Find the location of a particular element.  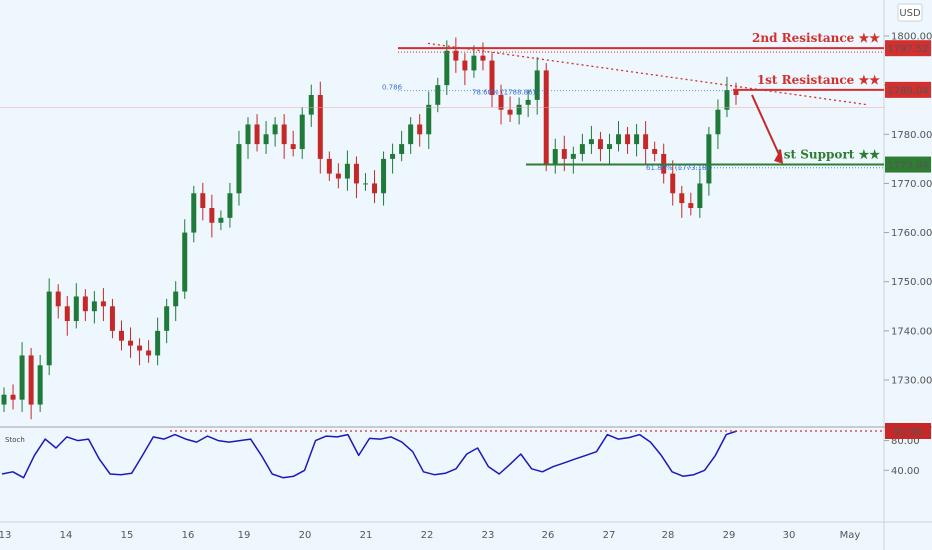

price-tick-label: 1740.00 is located at coordinates (911, 331).